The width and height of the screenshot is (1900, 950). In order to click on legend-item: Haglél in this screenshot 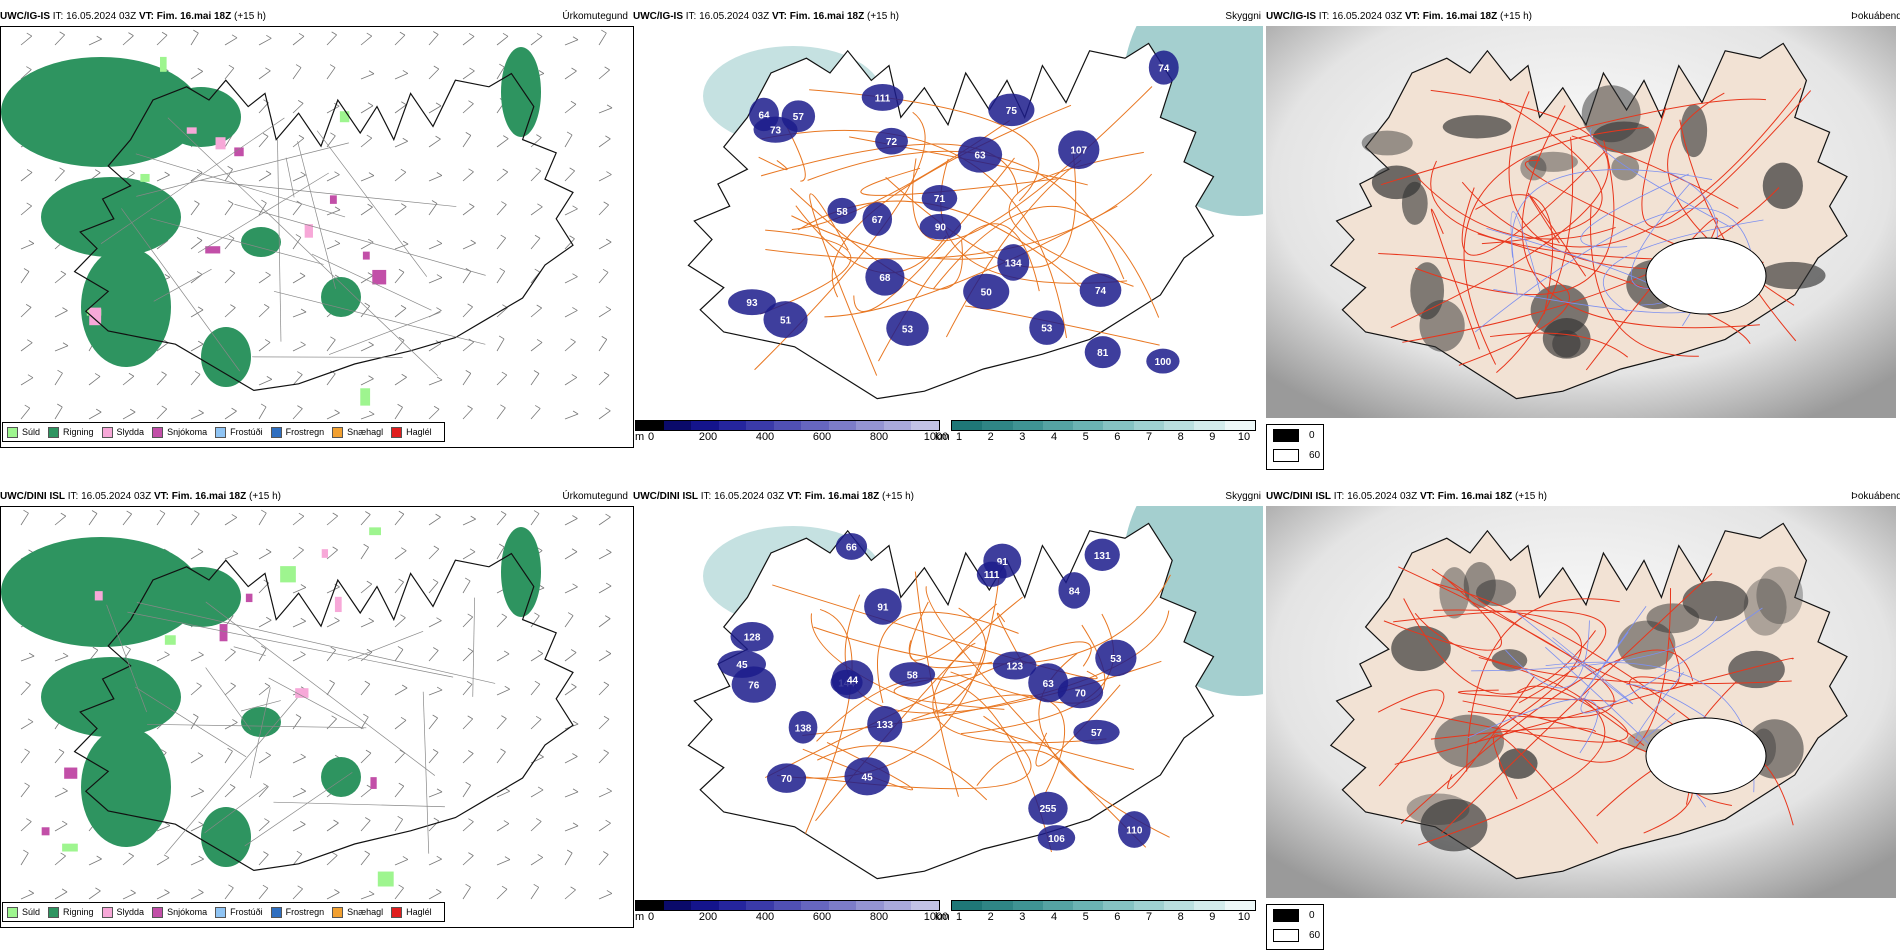, I will do `click(411, 432)`.